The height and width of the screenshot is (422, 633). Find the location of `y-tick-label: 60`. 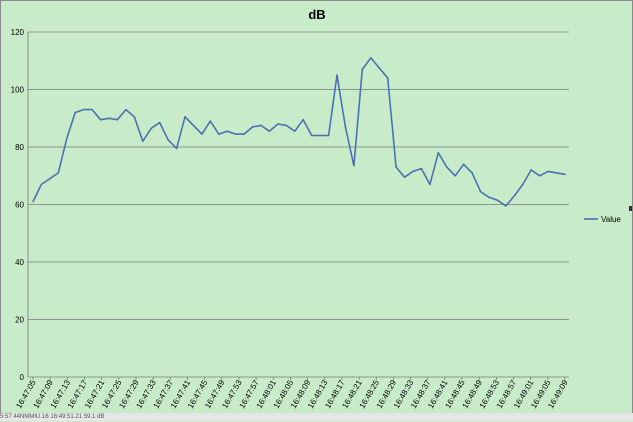

y-tick-label: 60 is located at coordinates (19, 205).